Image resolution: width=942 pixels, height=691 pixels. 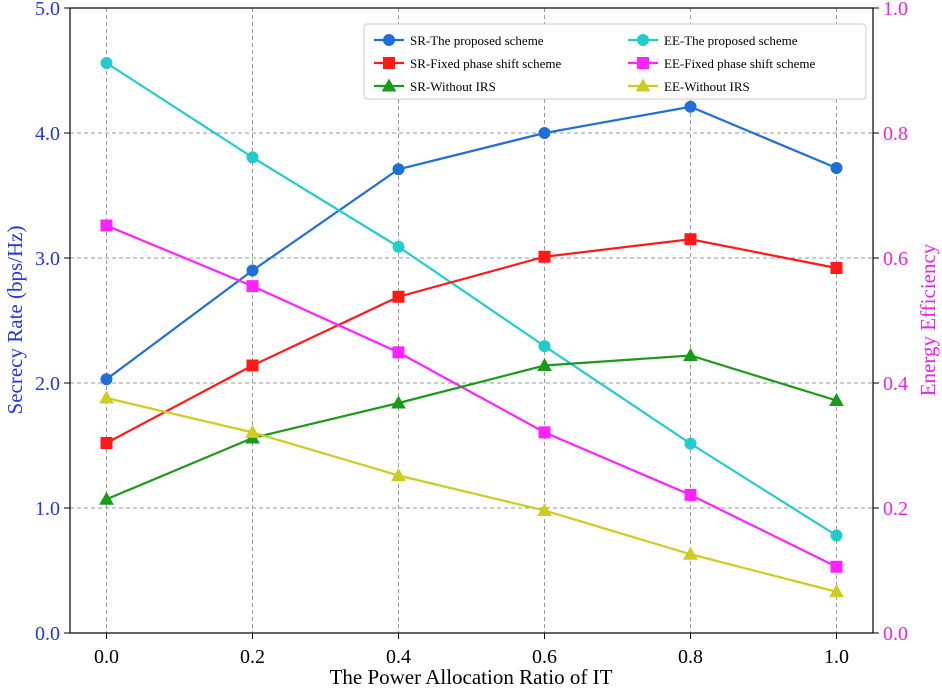 I want to click on y-right-tick-label: 0.0, so click(x=895, y=634).